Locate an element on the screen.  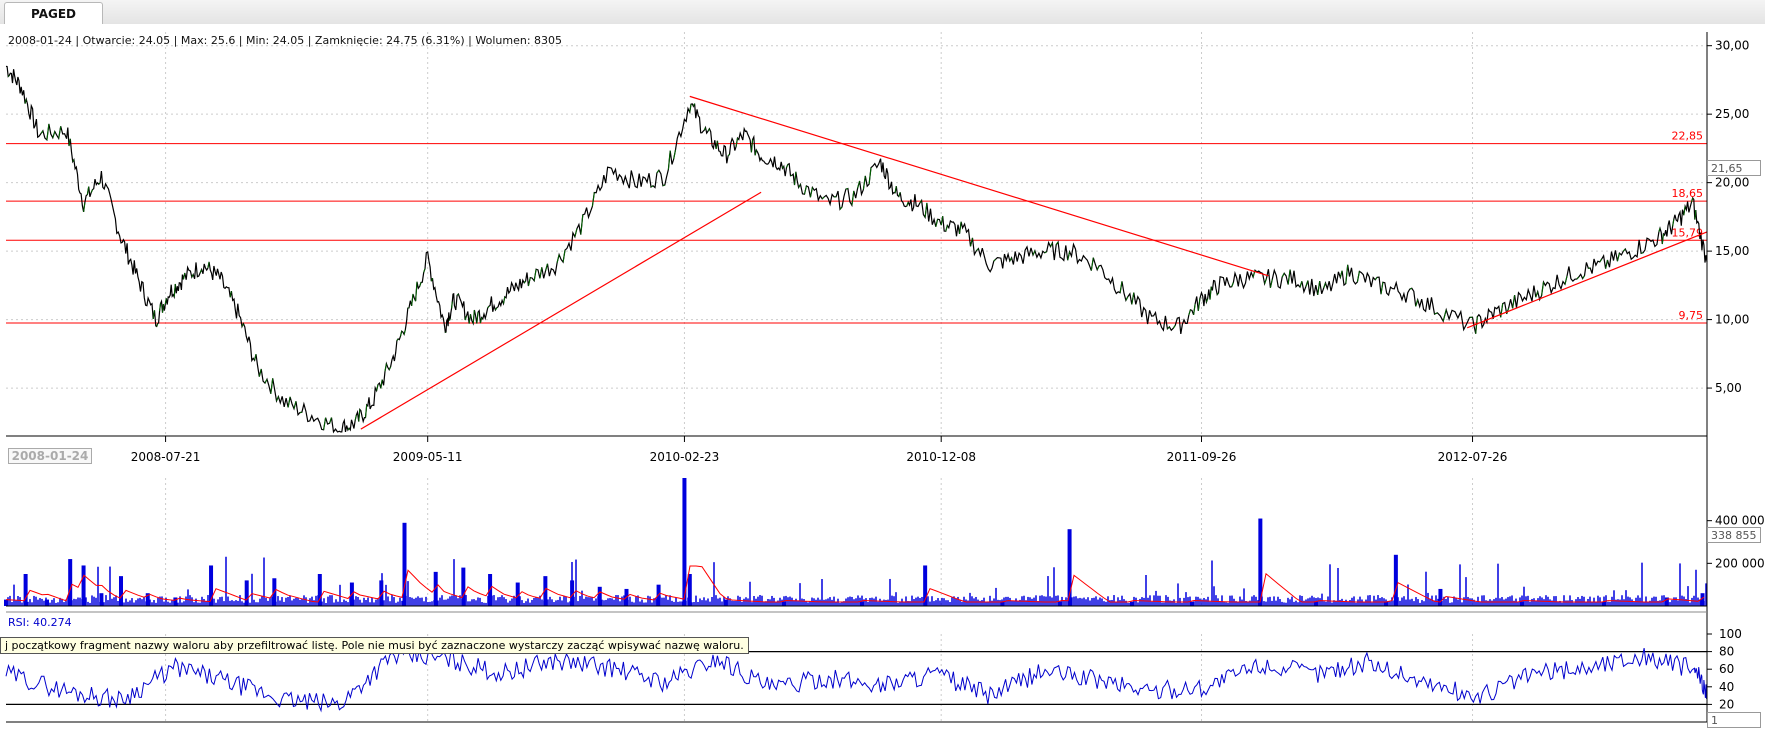
crosshair-rsi-box: 1 is located at coordinates (1734, 720).